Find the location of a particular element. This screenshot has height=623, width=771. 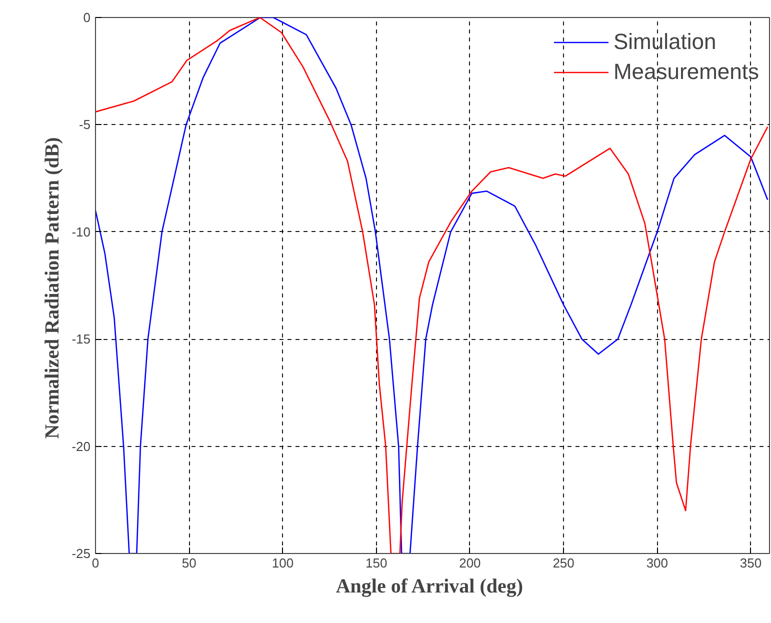

x-tick-label: 350 is located at coordinates (751, 563).